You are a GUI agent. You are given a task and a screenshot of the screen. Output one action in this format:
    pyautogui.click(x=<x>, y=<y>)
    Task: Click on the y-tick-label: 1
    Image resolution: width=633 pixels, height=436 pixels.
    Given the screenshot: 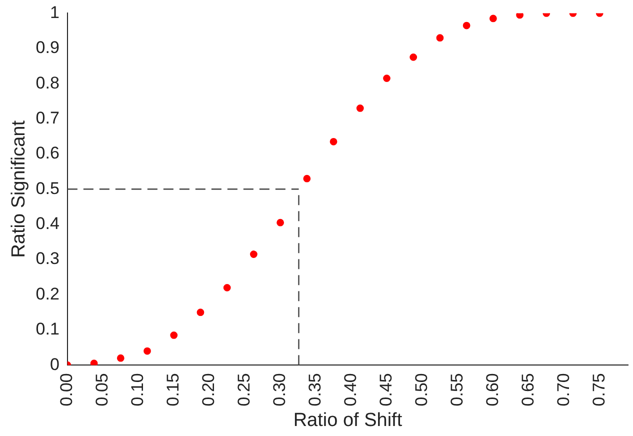 What is the action you would take?
    pyautogui.click(x=55, y=12)
    